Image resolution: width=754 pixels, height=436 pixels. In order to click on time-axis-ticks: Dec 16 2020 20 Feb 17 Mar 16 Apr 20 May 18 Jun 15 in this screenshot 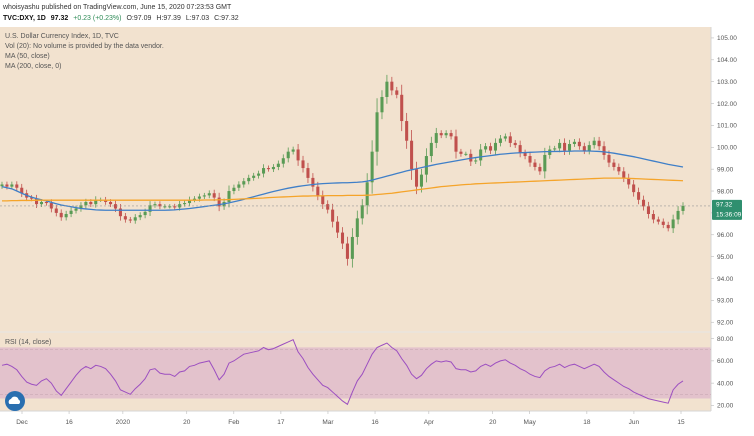, I will do `click(350, 418)`.